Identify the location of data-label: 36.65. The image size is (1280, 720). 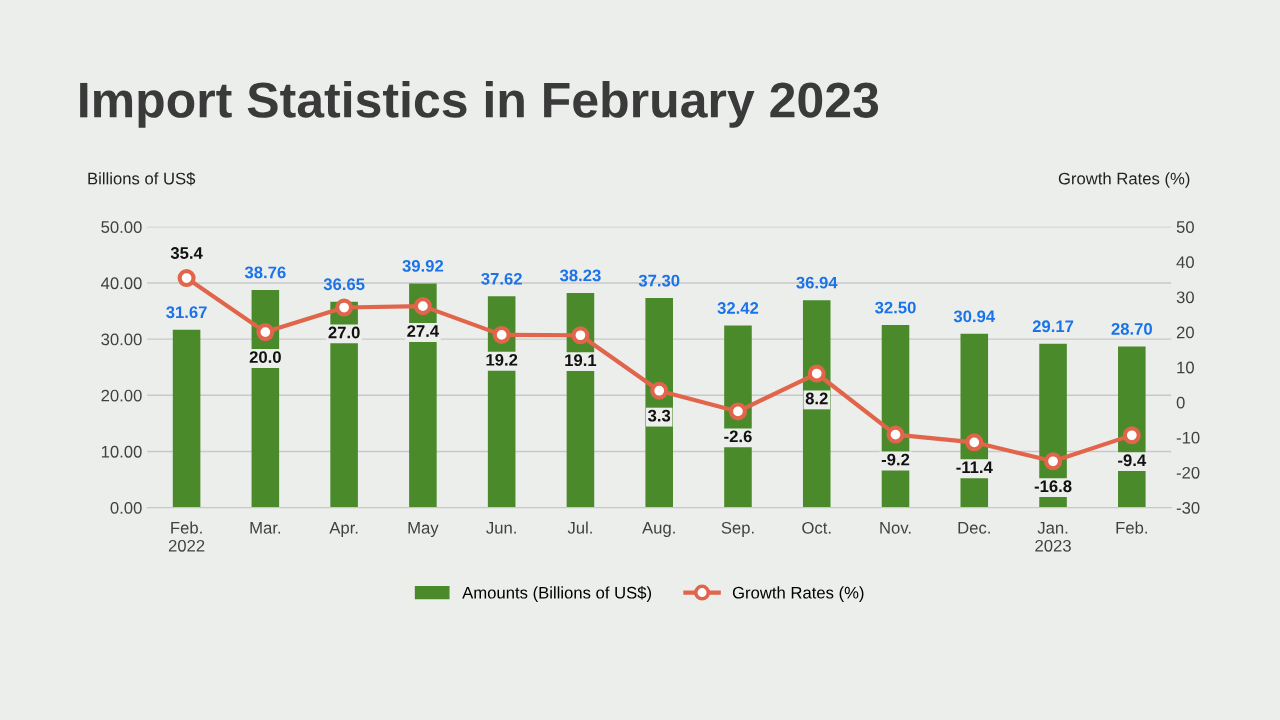
(344, 284).